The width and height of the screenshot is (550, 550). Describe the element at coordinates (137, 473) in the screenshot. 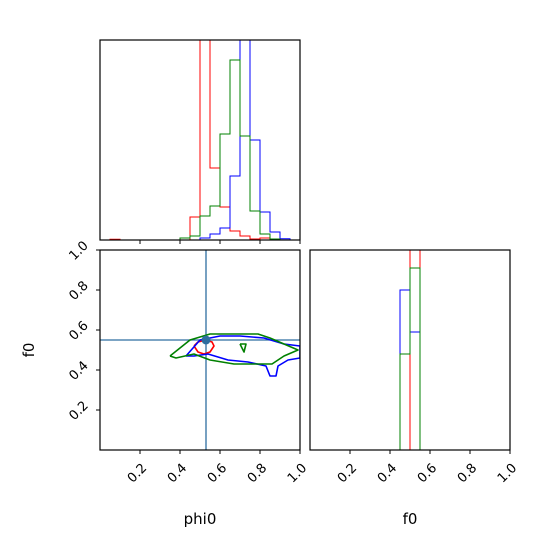

I see `contour-x-tick-label-1: 0.2` at that location.